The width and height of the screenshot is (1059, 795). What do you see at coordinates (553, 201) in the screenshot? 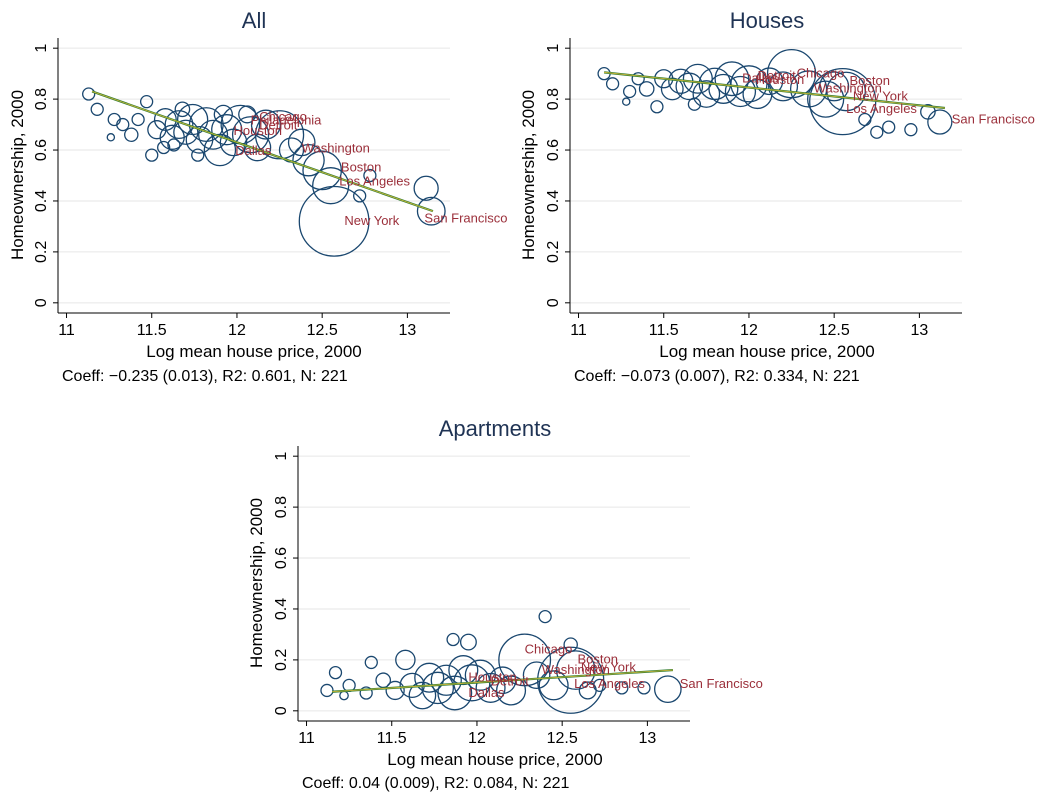
I see `y-tick-label: 0.4` at bounding box center [553, 201].